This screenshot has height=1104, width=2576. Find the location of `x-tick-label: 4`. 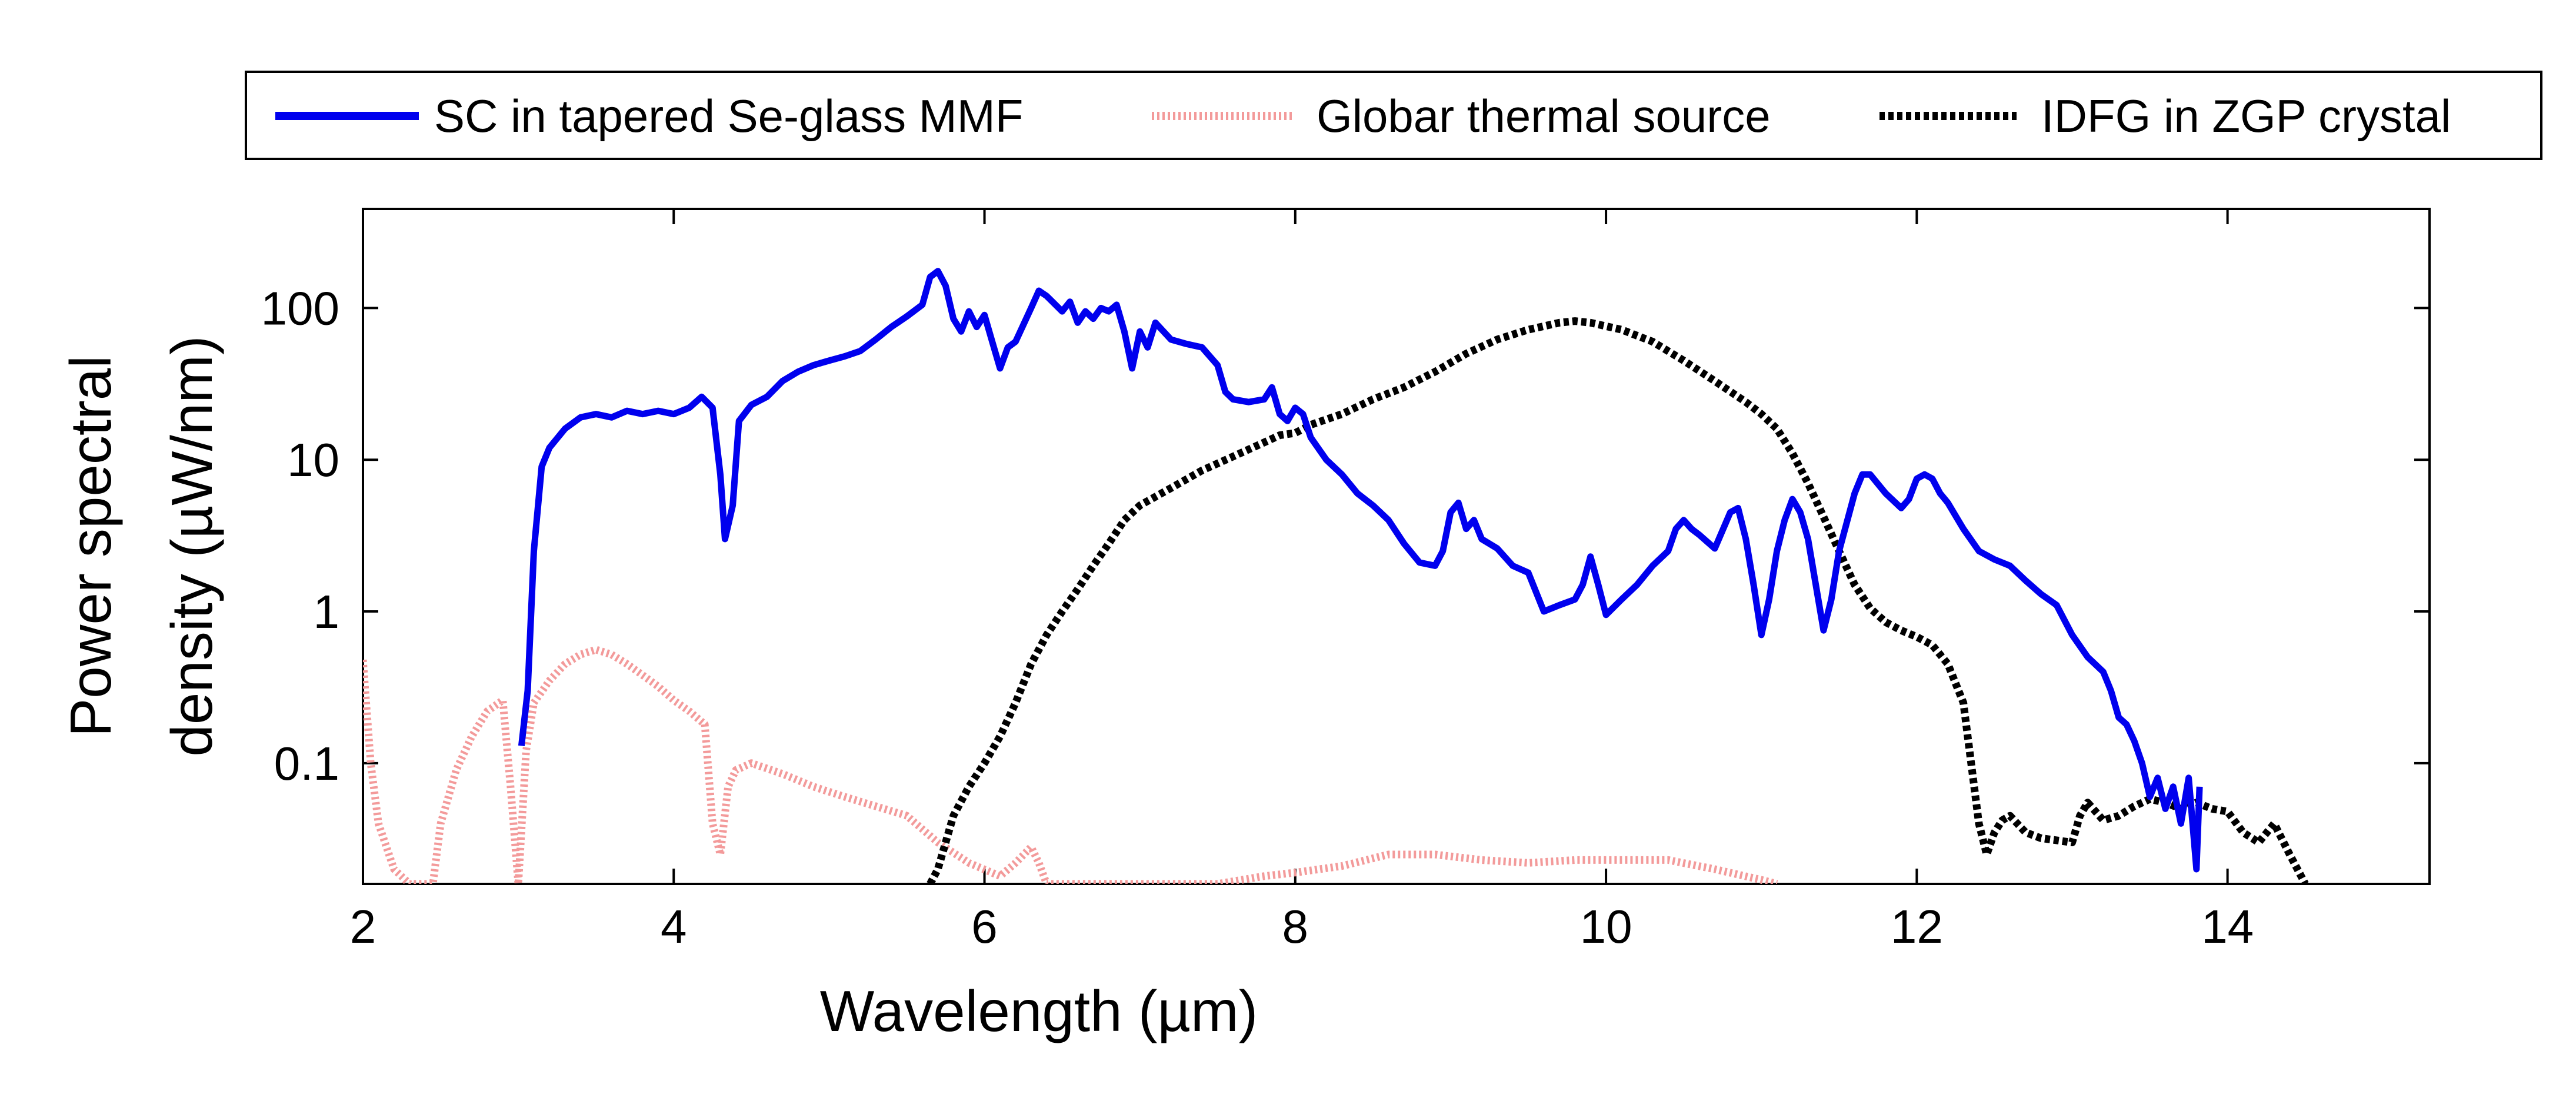

x-tick-label: 4 is located at coordinates (674, 926).